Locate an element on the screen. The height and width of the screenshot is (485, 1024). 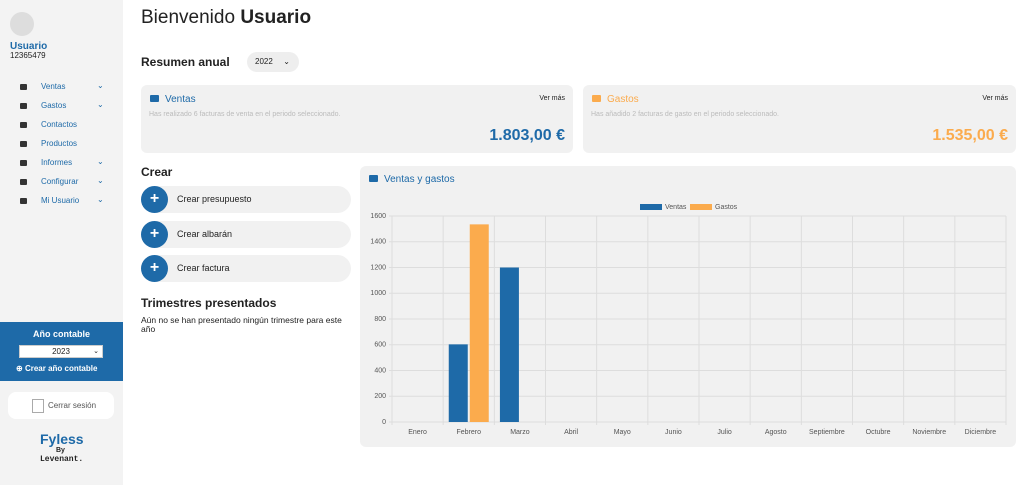
x-tick-label: Mayo is located at coordinates (622, 432).